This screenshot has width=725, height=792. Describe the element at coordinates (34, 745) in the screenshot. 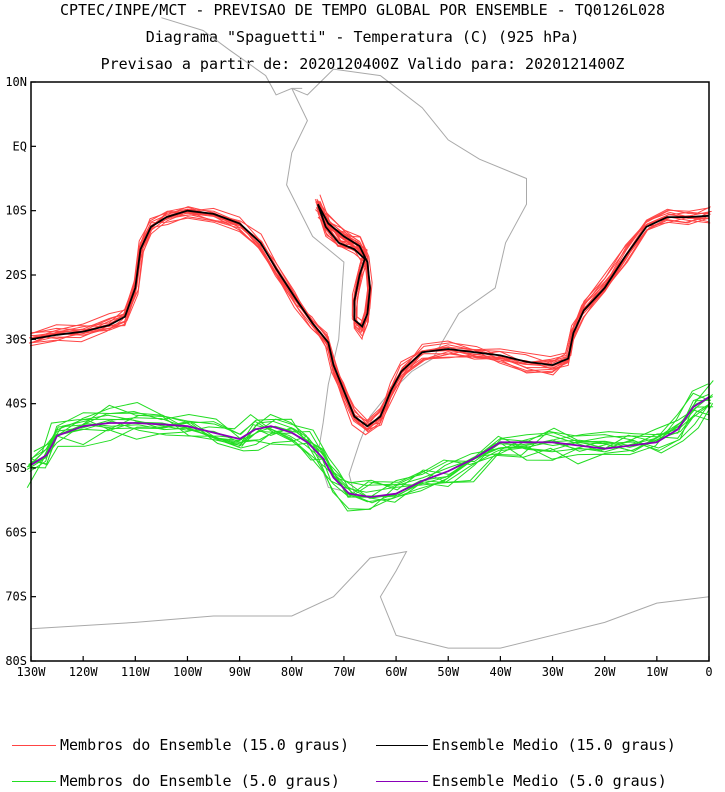

I see `legend-swatch-red` at that location.